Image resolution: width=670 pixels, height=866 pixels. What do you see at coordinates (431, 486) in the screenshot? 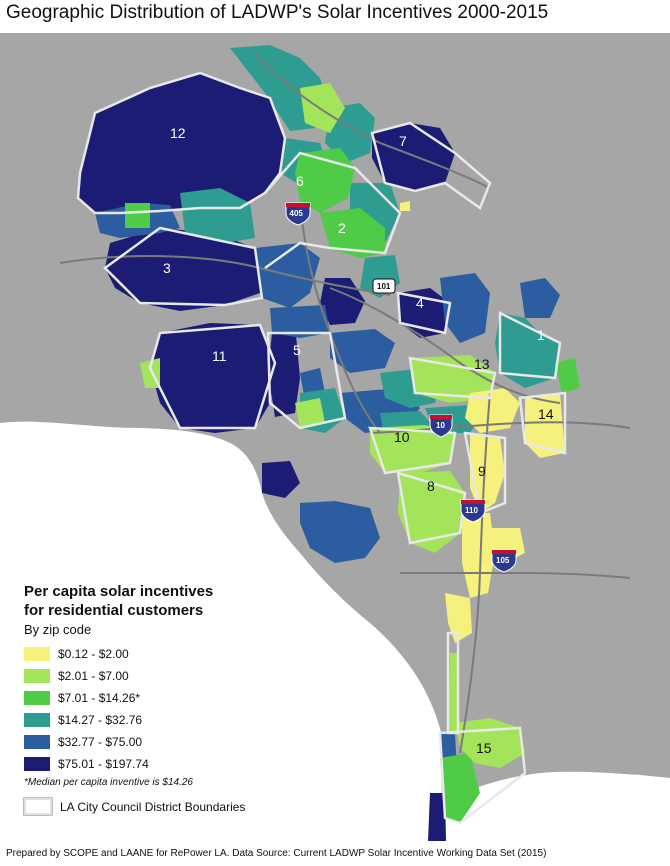
I see `district-label-8: 8` at bounding box center [431, 486].